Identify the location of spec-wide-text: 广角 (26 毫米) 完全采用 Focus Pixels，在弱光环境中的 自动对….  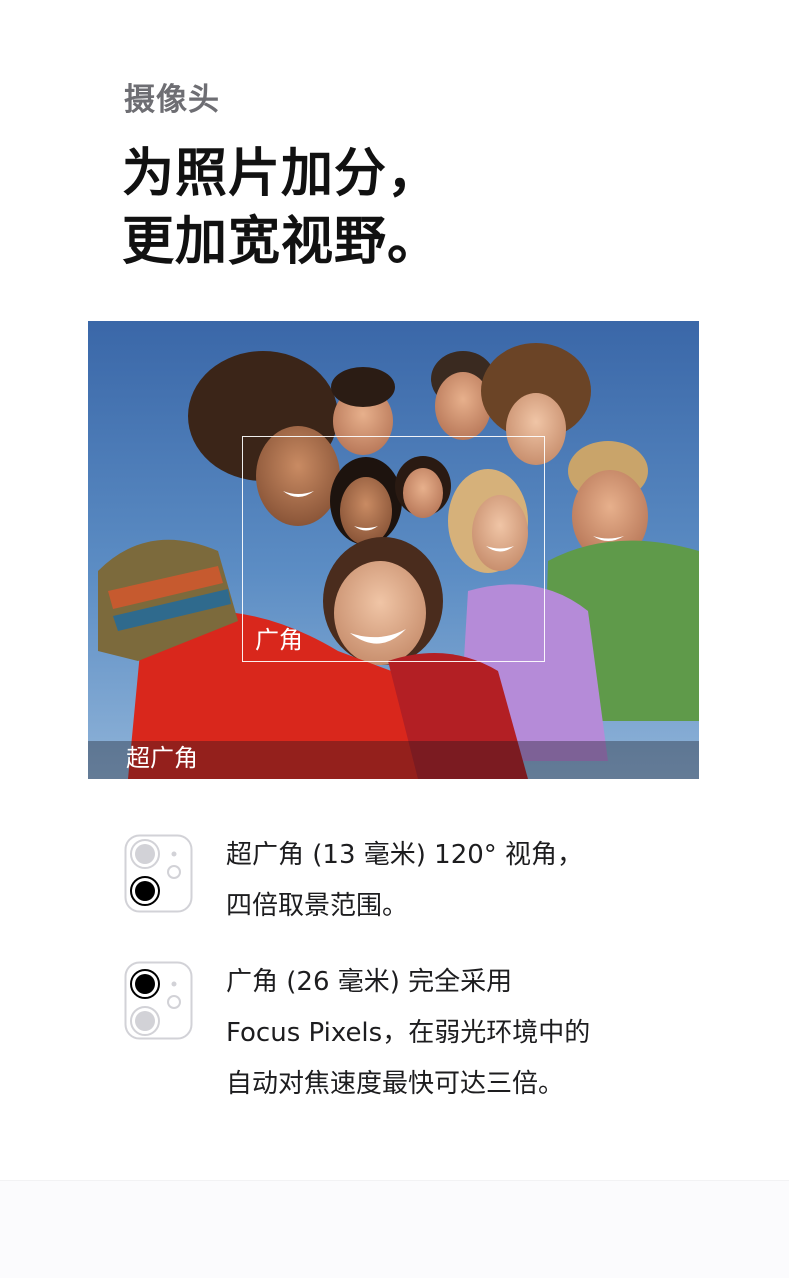
(461, 1033).